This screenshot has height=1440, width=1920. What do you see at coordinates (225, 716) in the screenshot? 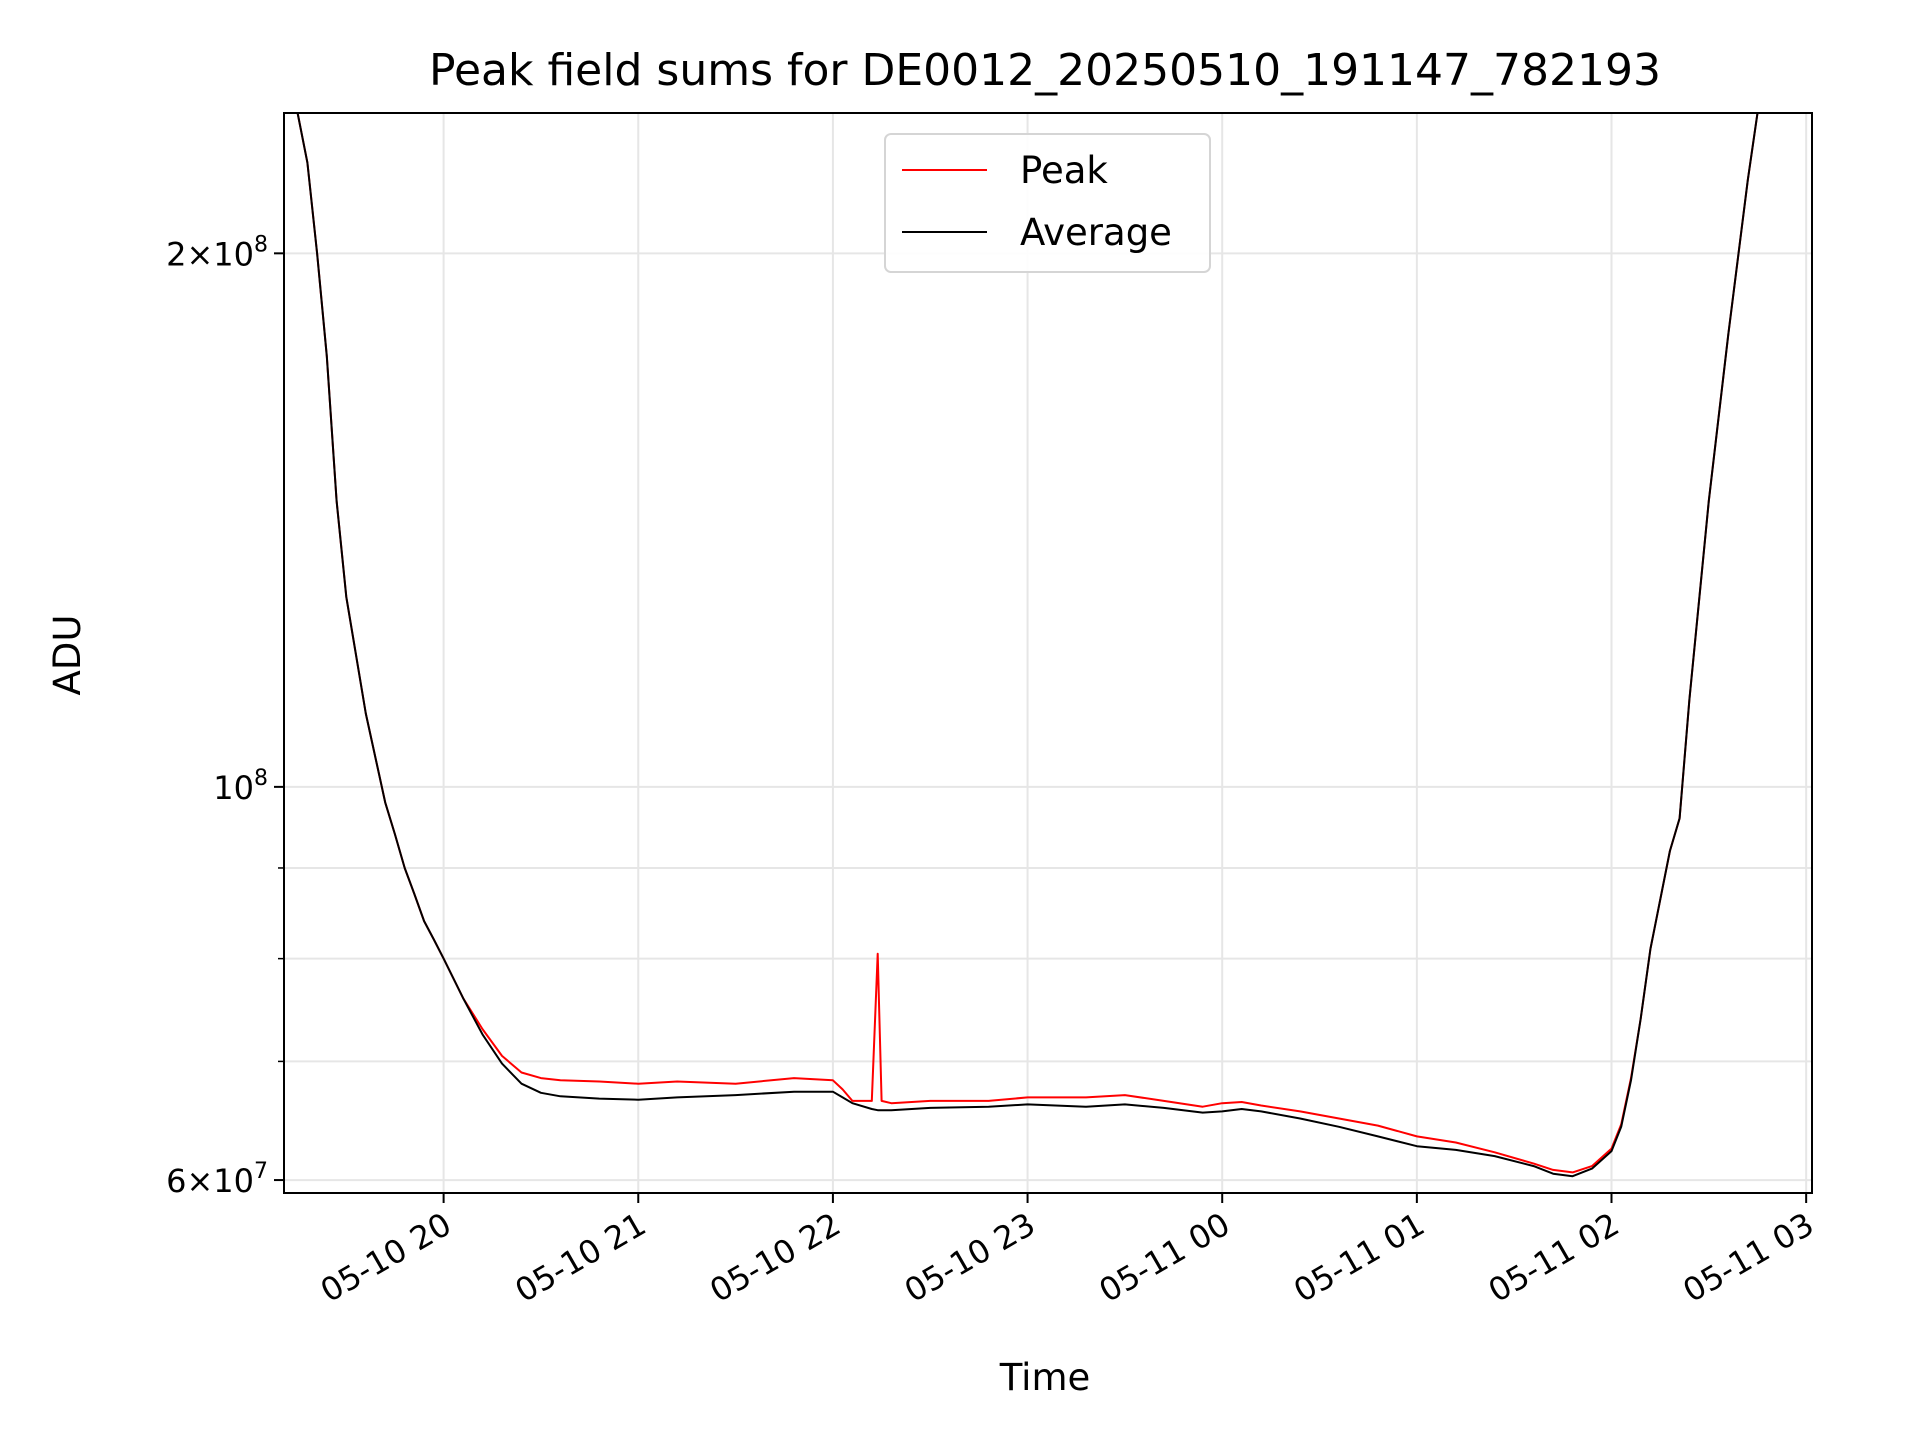
I see `y-axis: 2×108 108 6×107` at bounding box center [225, 716].